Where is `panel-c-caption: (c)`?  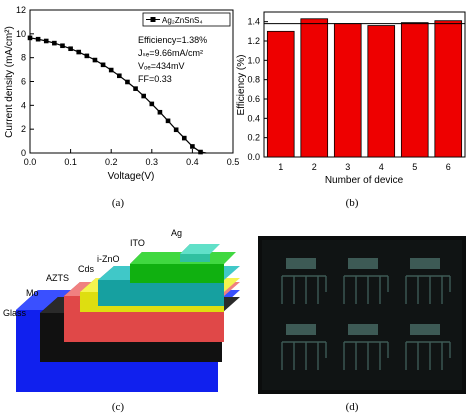
panel-c-caption: (c) is located at coordinates (118, 407).